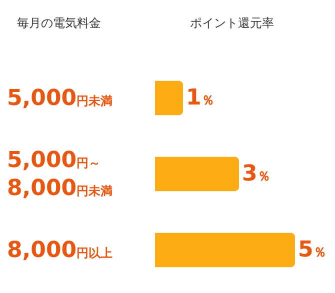 This screenshot has width=335, height=293. Describe the element at coordinates (59, 23) in the screenshot. I see `y-axis-title: 毎月の電気料金` at that location.